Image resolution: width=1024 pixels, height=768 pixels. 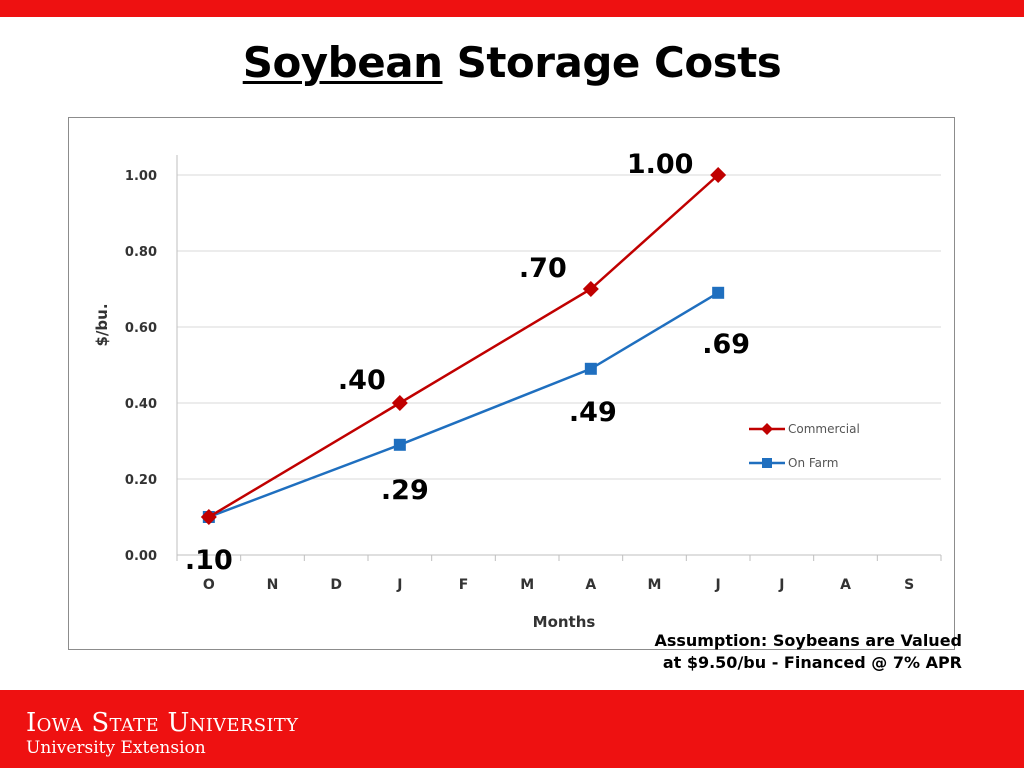 What do you see at coordinates (141, 404) in the screenshot?
I see `y-tick-label: 0.40` at bounding box center [141, 404].